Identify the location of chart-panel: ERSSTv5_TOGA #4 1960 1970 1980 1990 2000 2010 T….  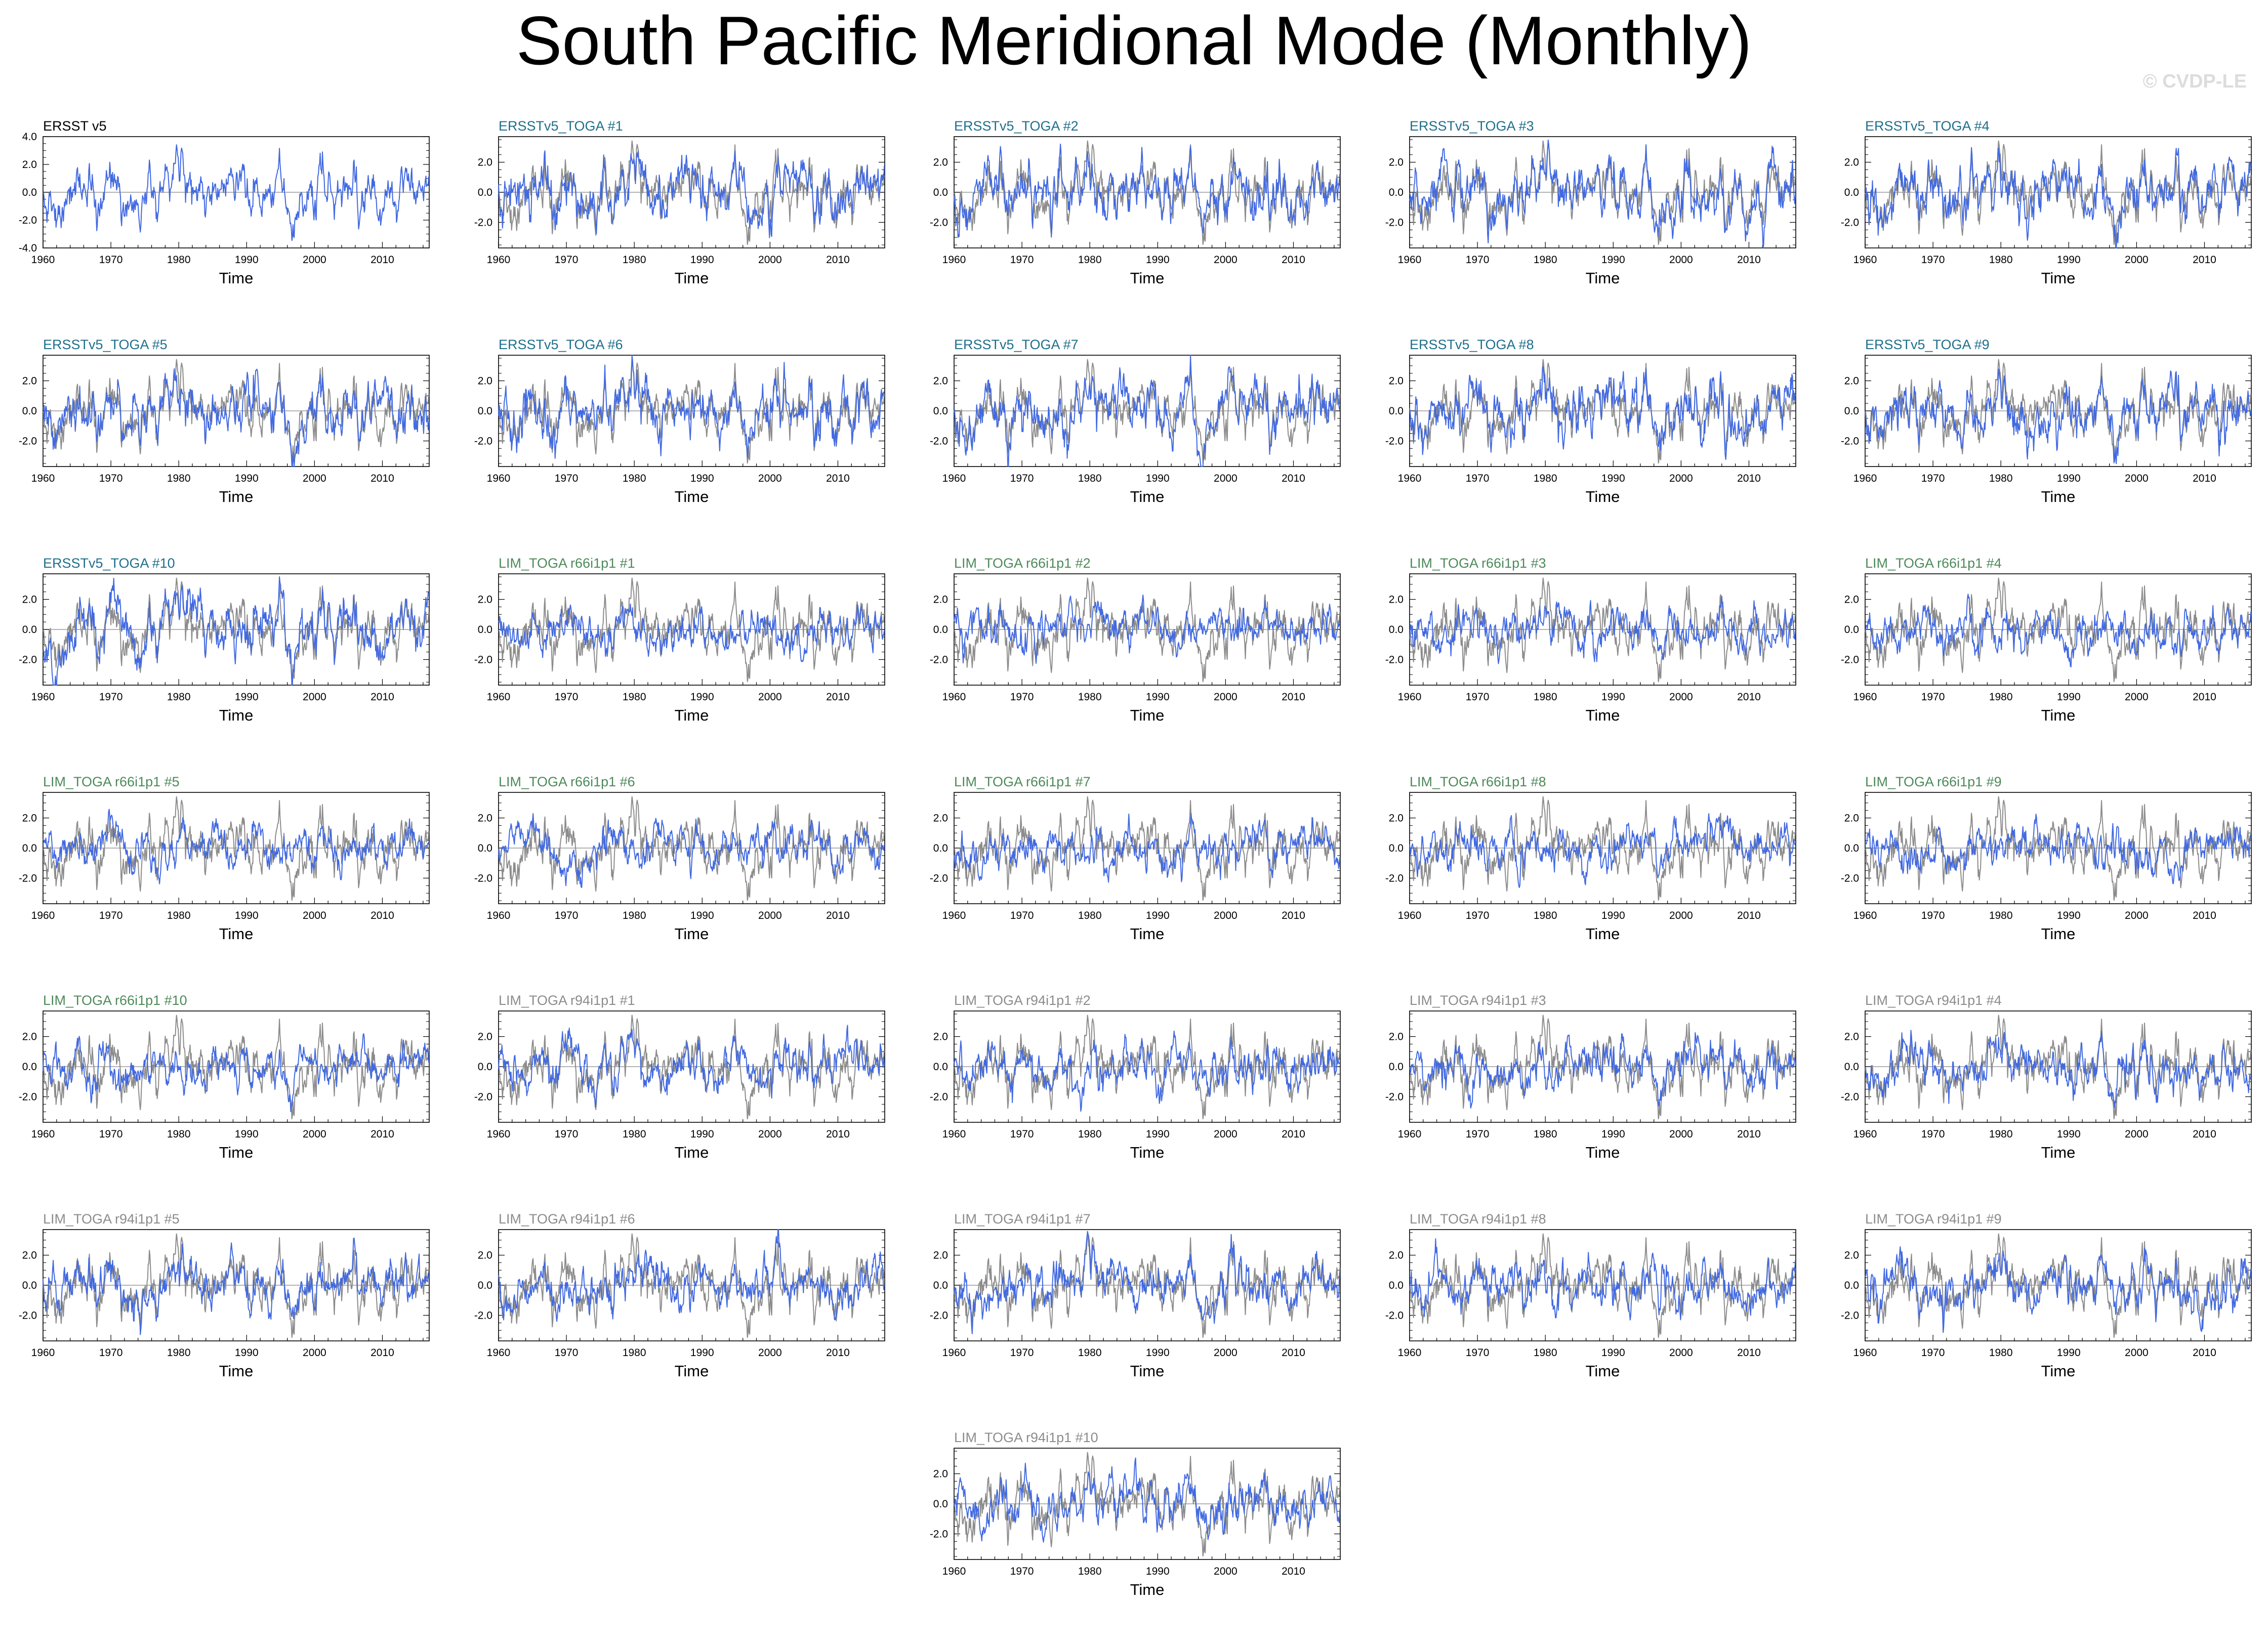
(2046, 202).